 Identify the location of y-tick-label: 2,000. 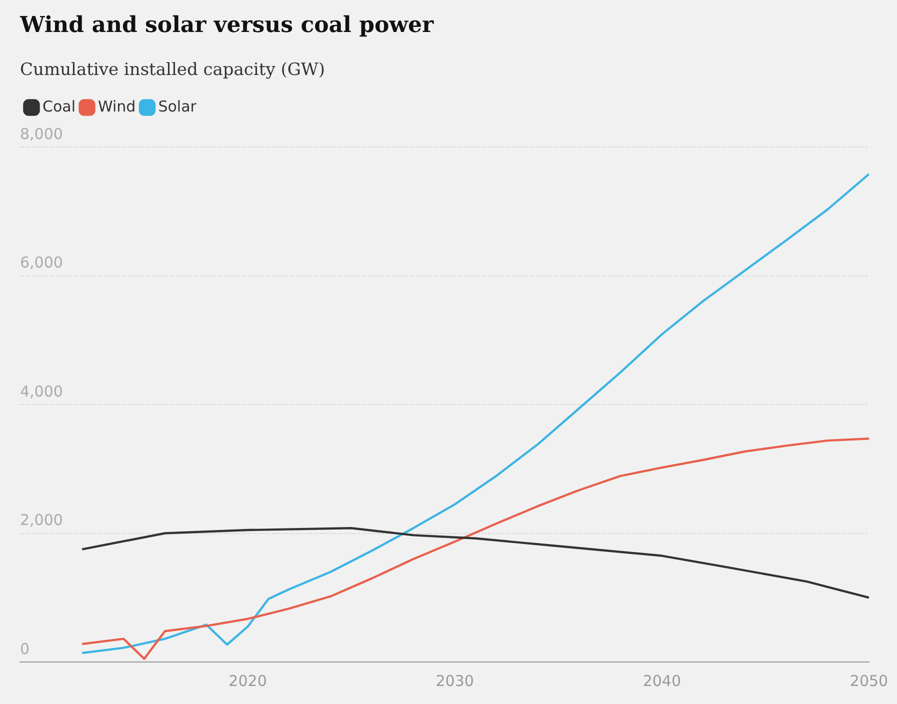
(41, 520).